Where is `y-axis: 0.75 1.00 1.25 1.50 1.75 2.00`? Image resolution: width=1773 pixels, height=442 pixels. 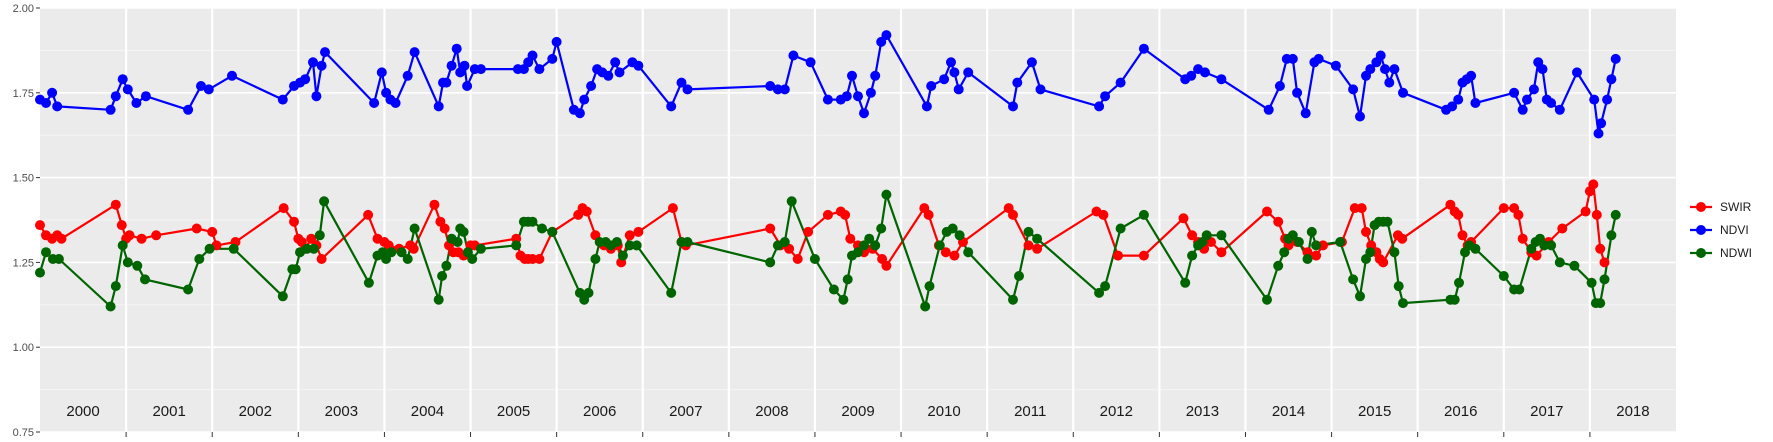 y-axis: 0.75 1.00 1.25 1.50 1.75 2.00 is located at coordinates (26, 221).